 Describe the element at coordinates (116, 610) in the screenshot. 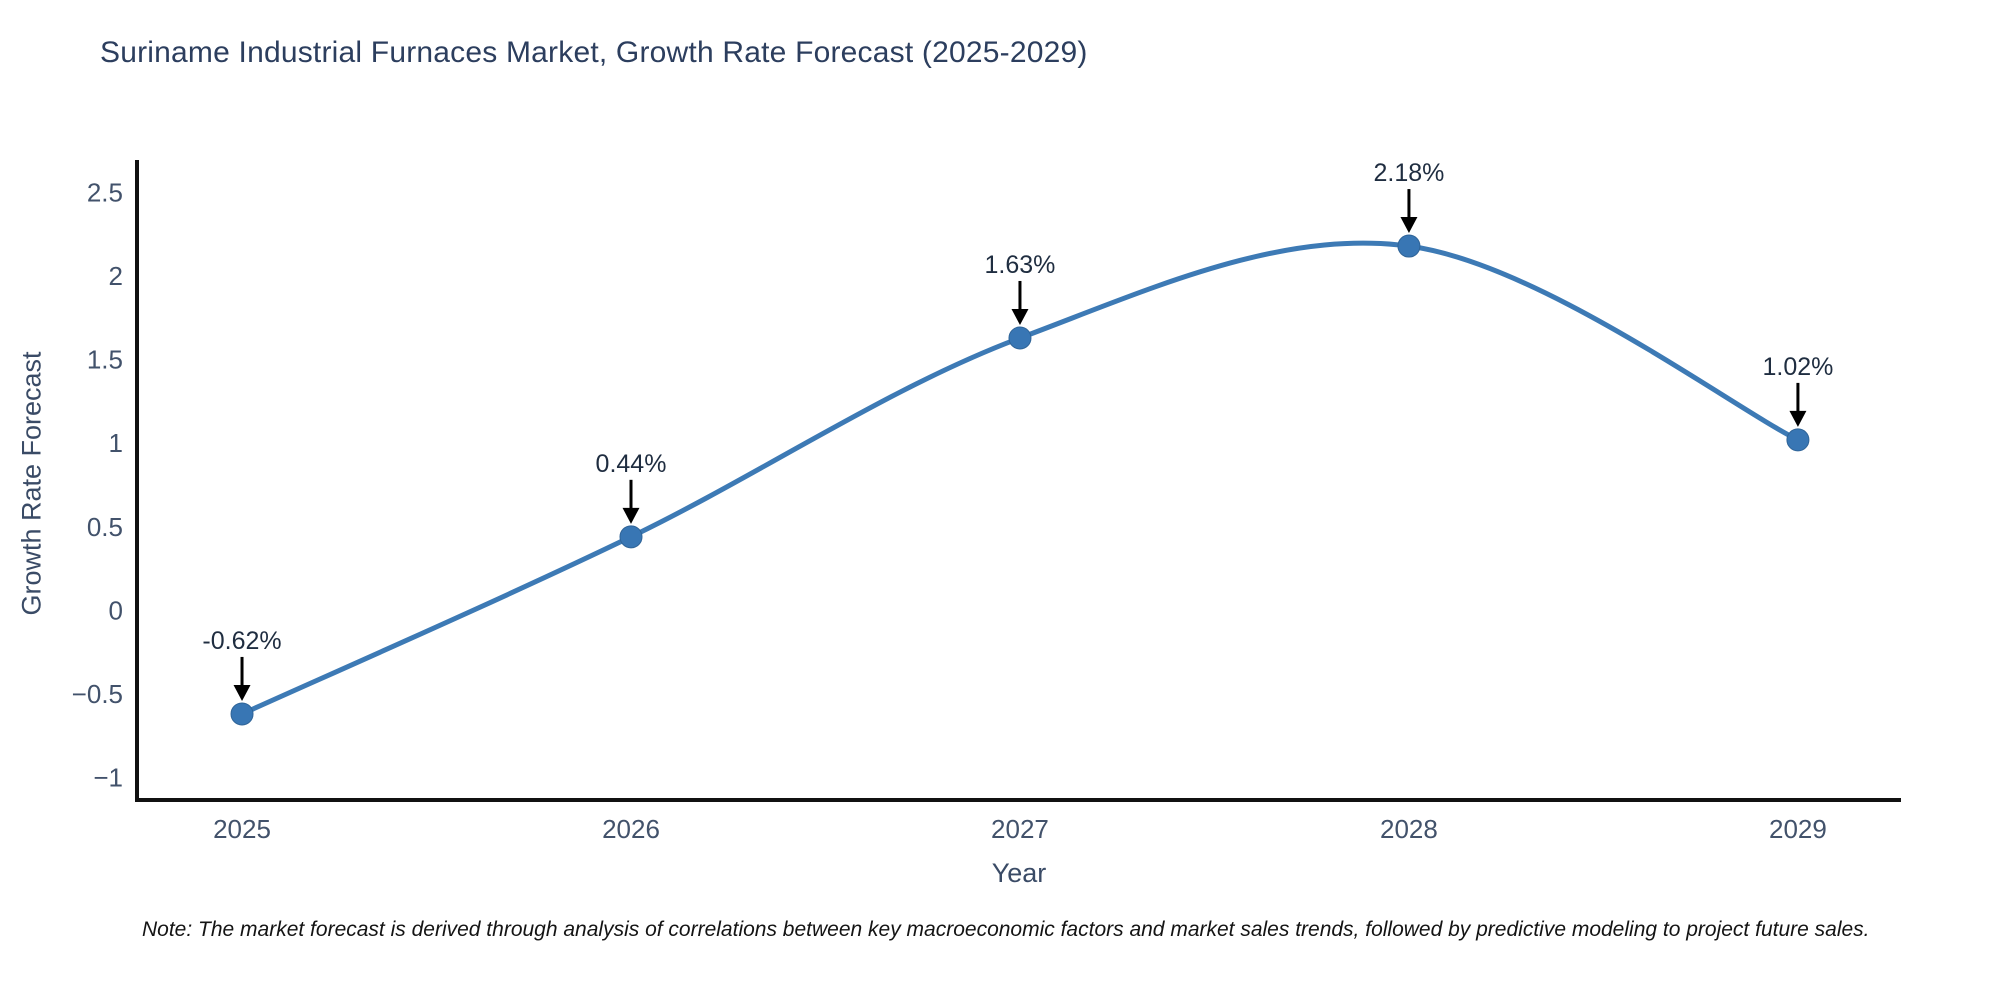

I see `y-tick-label: 0` at that location.